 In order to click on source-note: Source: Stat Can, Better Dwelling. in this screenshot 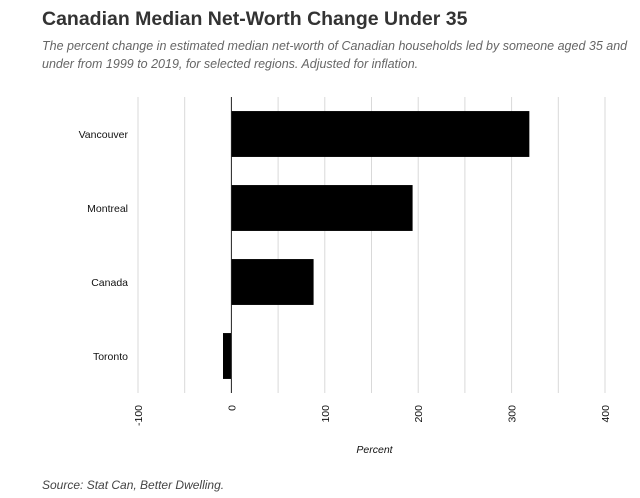, I will do `click(133, 485)`.